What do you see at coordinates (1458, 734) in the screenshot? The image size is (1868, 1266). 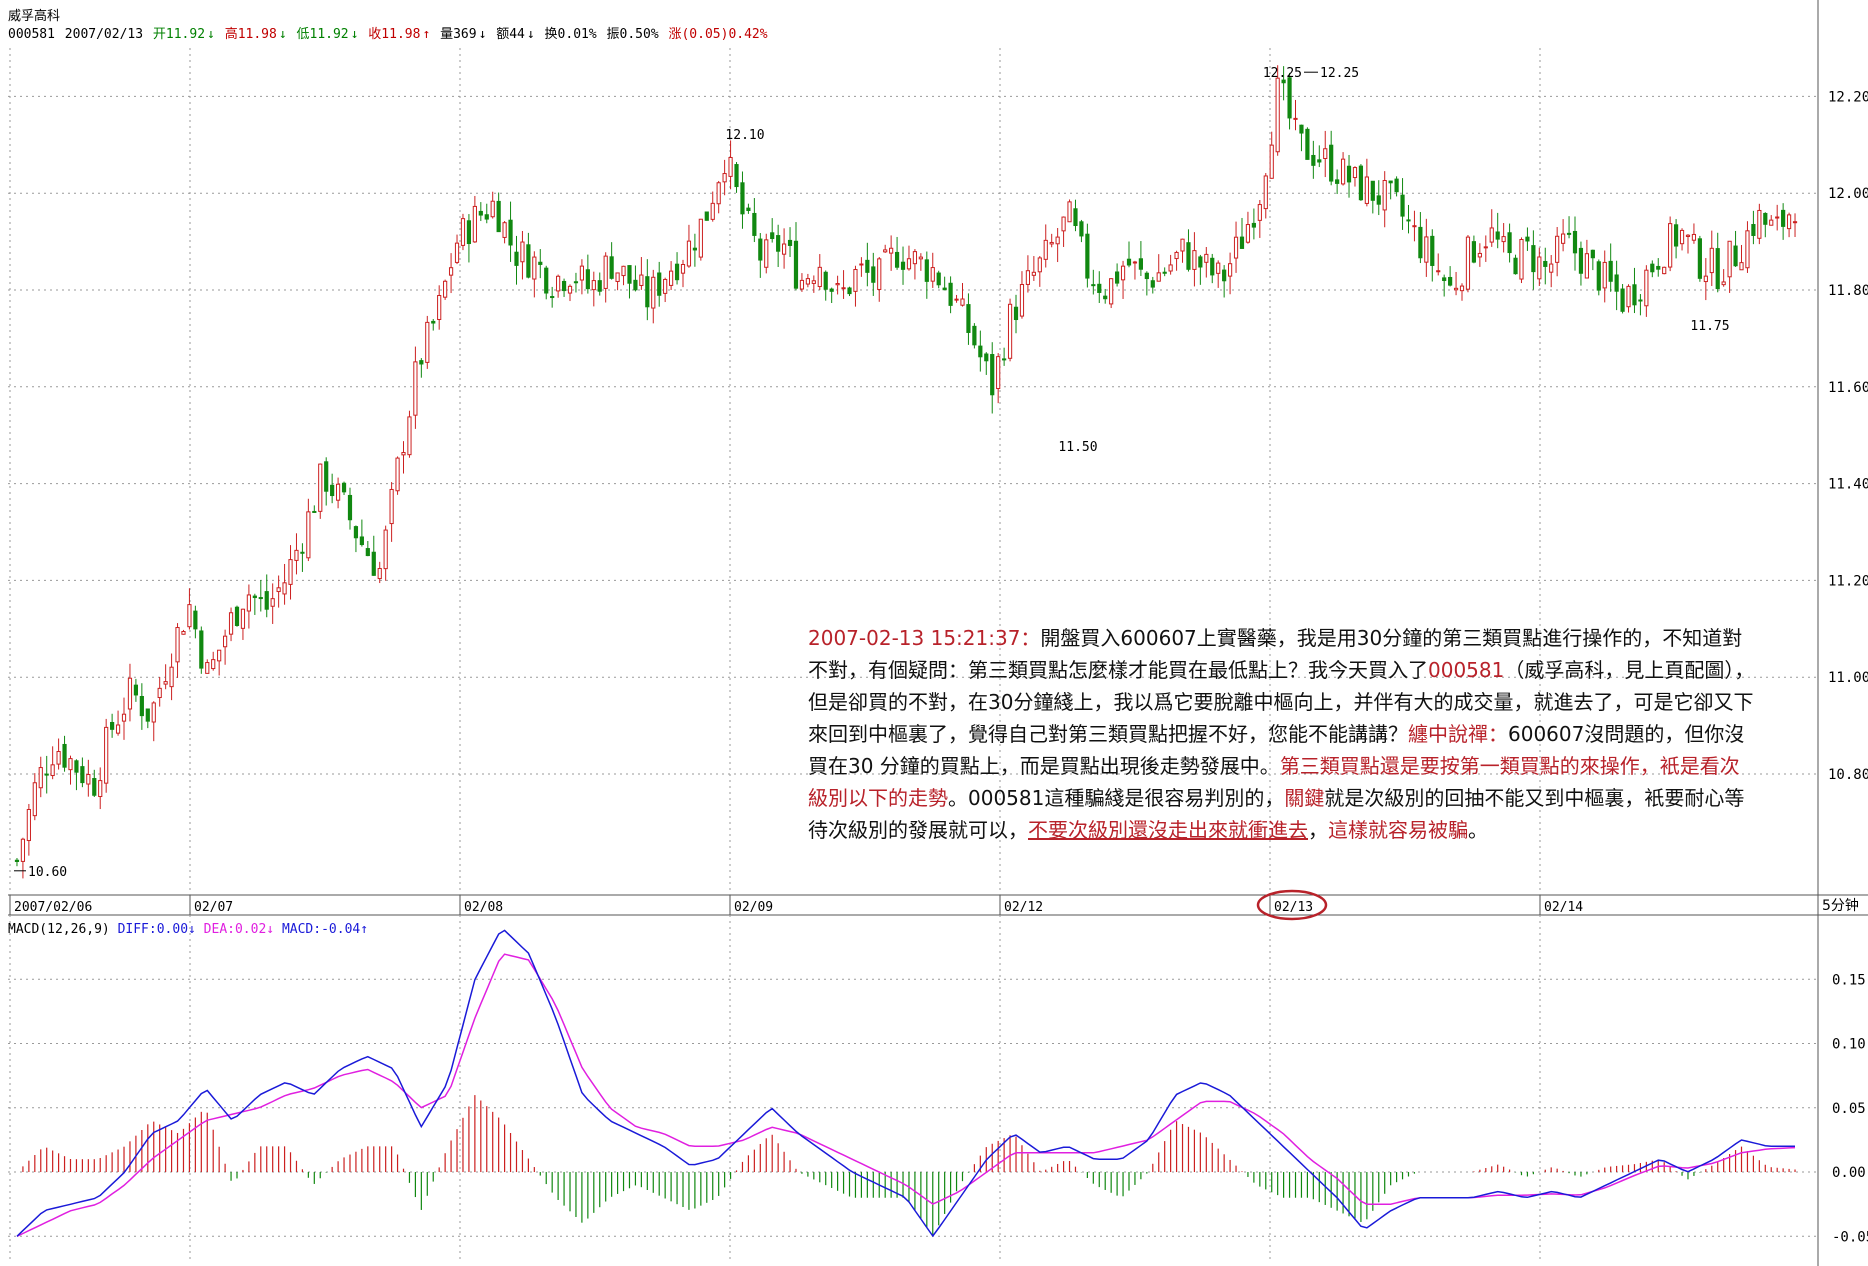 I see `note-author: 纏中說禪：` at bounding box center [1458, 734].